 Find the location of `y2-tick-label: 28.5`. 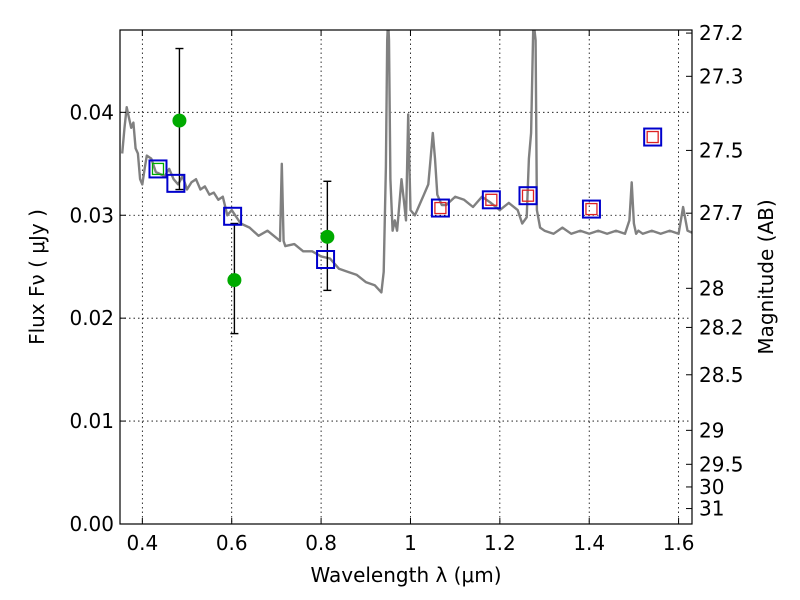

y2-tick-label: 28.5 is located at coordinates (721, 375).